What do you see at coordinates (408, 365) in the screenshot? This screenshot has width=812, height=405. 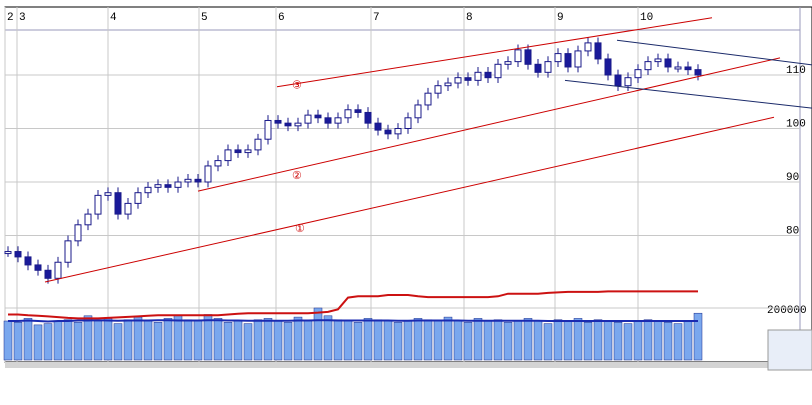 I see `horizontal-scrollbar` at bounding box center [408, 365].